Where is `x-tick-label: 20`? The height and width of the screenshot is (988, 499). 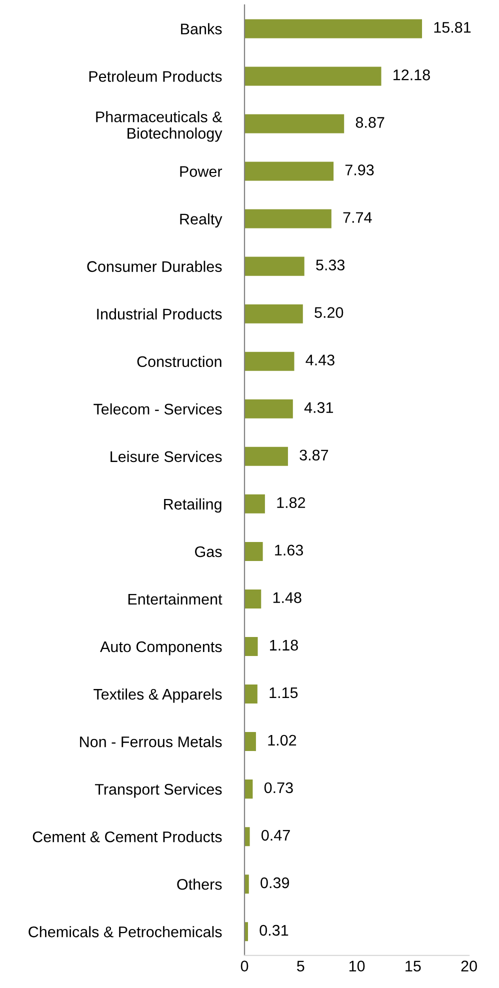
x-tick-label: 20 is located at coordinates (469, 966).